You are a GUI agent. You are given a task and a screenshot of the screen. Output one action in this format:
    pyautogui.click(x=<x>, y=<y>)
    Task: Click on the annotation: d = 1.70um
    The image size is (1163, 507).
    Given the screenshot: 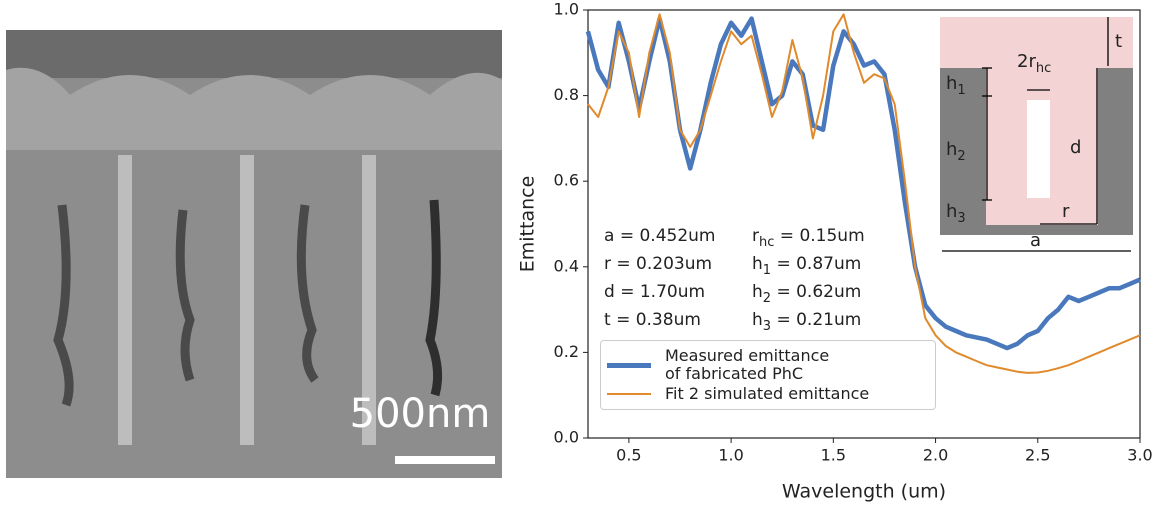 What is the action you would take?
    pyautogui.click(x=654, y=292)
    